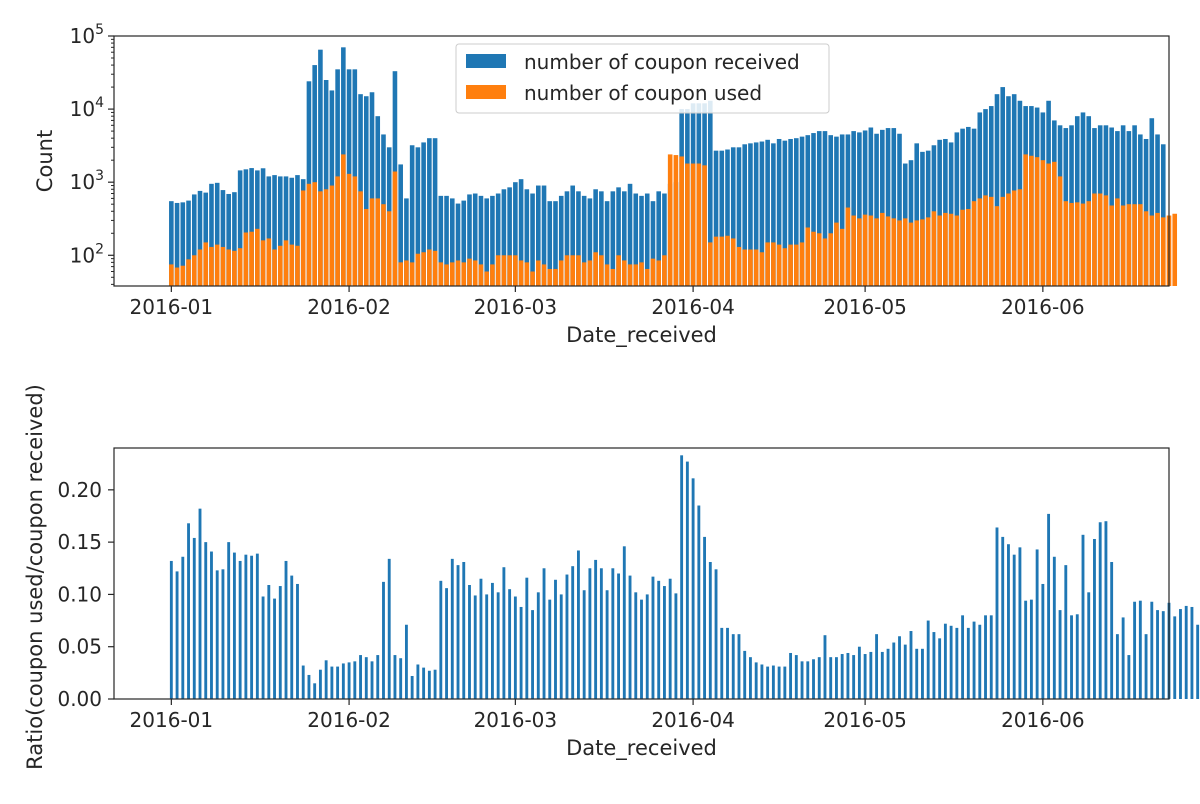 The height and width of the screenshot is (804, 1200). Describe the element at coordinates (486, 92) in the screenshot. I see `legend-swatch-used` at that location.